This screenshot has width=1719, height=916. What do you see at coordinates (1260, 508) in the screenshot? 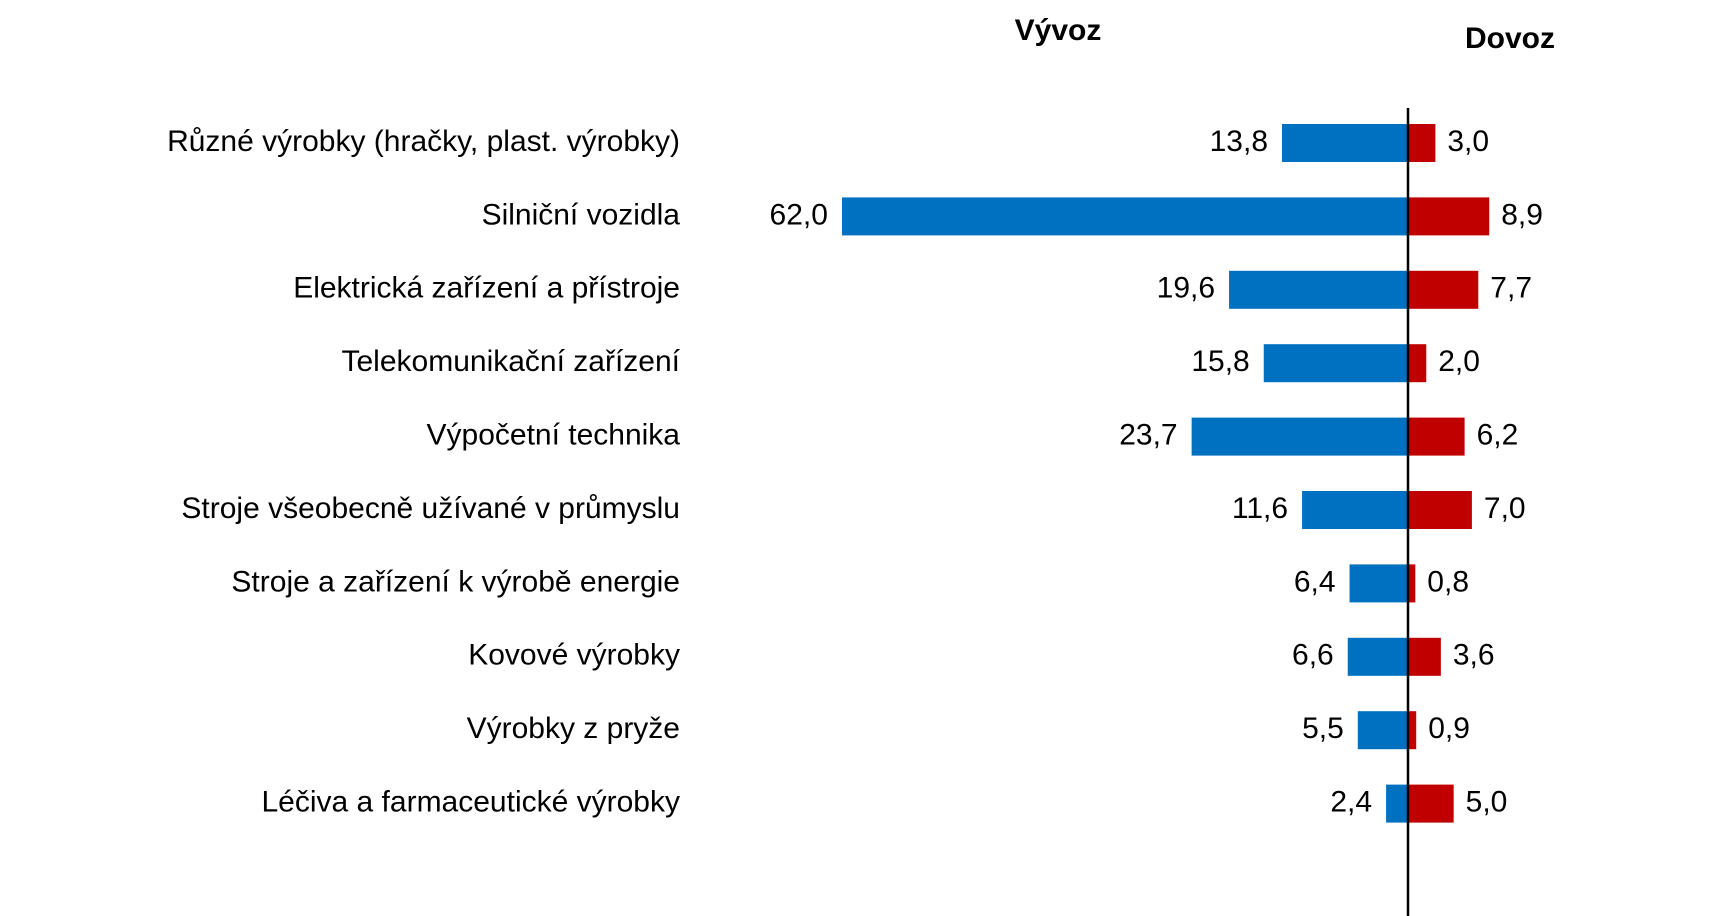
I see `value-label: 11,6` at bounding box center [1260, 508].